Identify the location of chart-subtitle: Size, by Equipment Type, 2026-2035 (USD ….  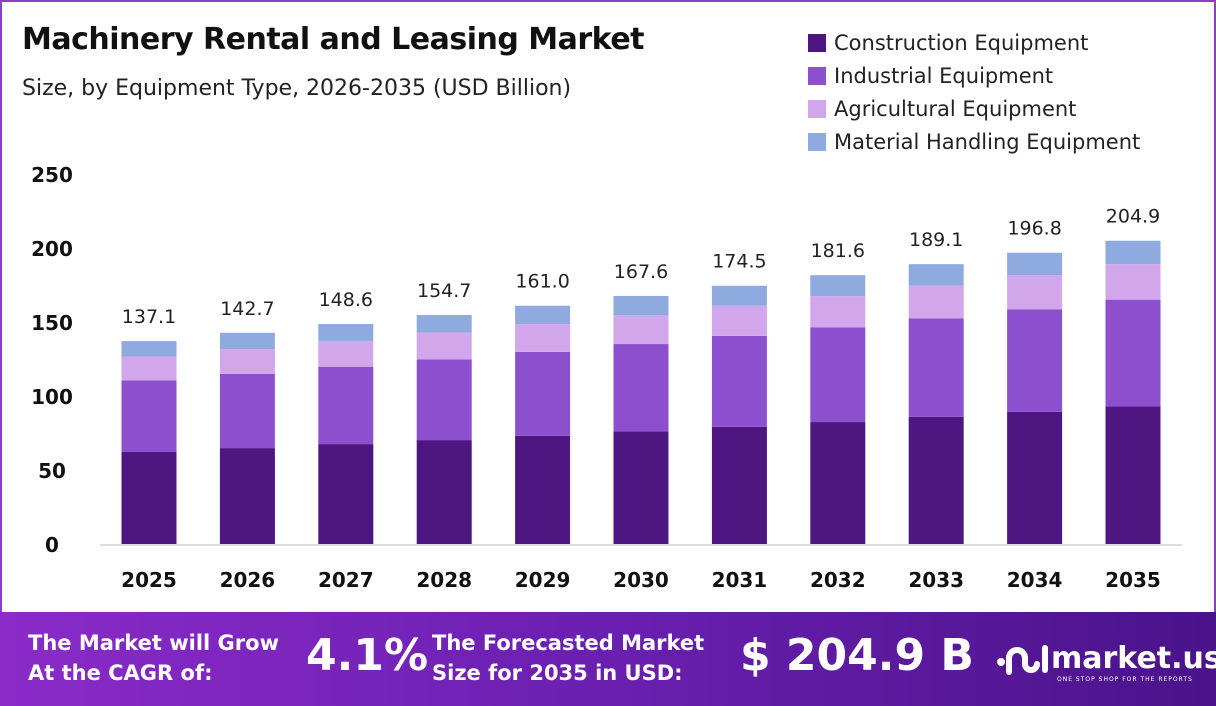
(297, 88).